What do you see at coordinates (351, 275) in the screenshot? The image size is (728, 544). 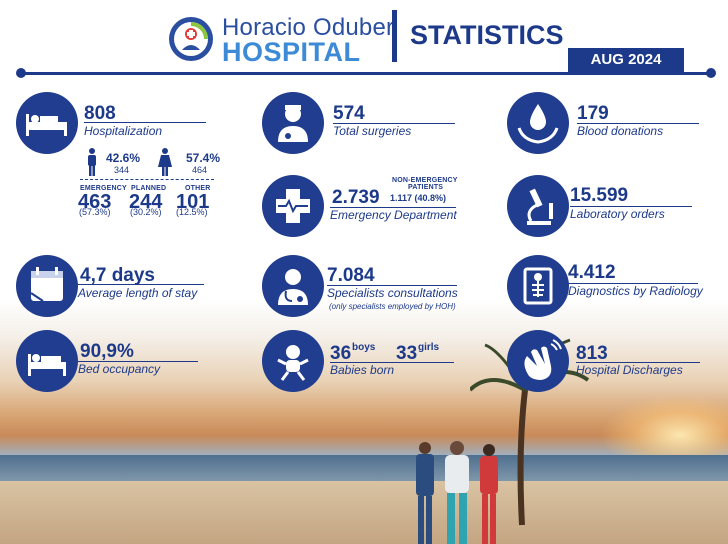 I see `specialists-value: 7.084` at bounding box center [351, 275].